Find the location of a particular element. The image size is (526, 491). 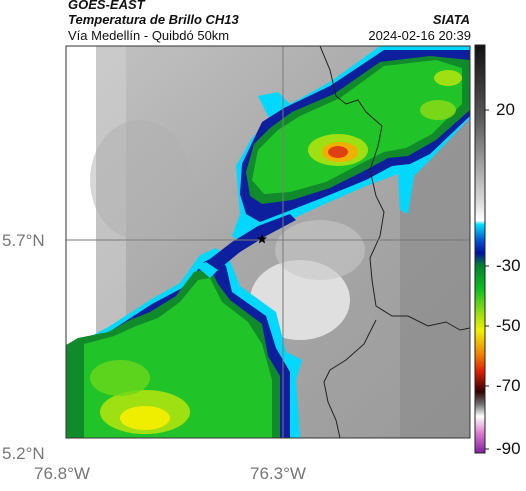

colorbar-label-minus30: -30 is located at coordinates (508, 265).